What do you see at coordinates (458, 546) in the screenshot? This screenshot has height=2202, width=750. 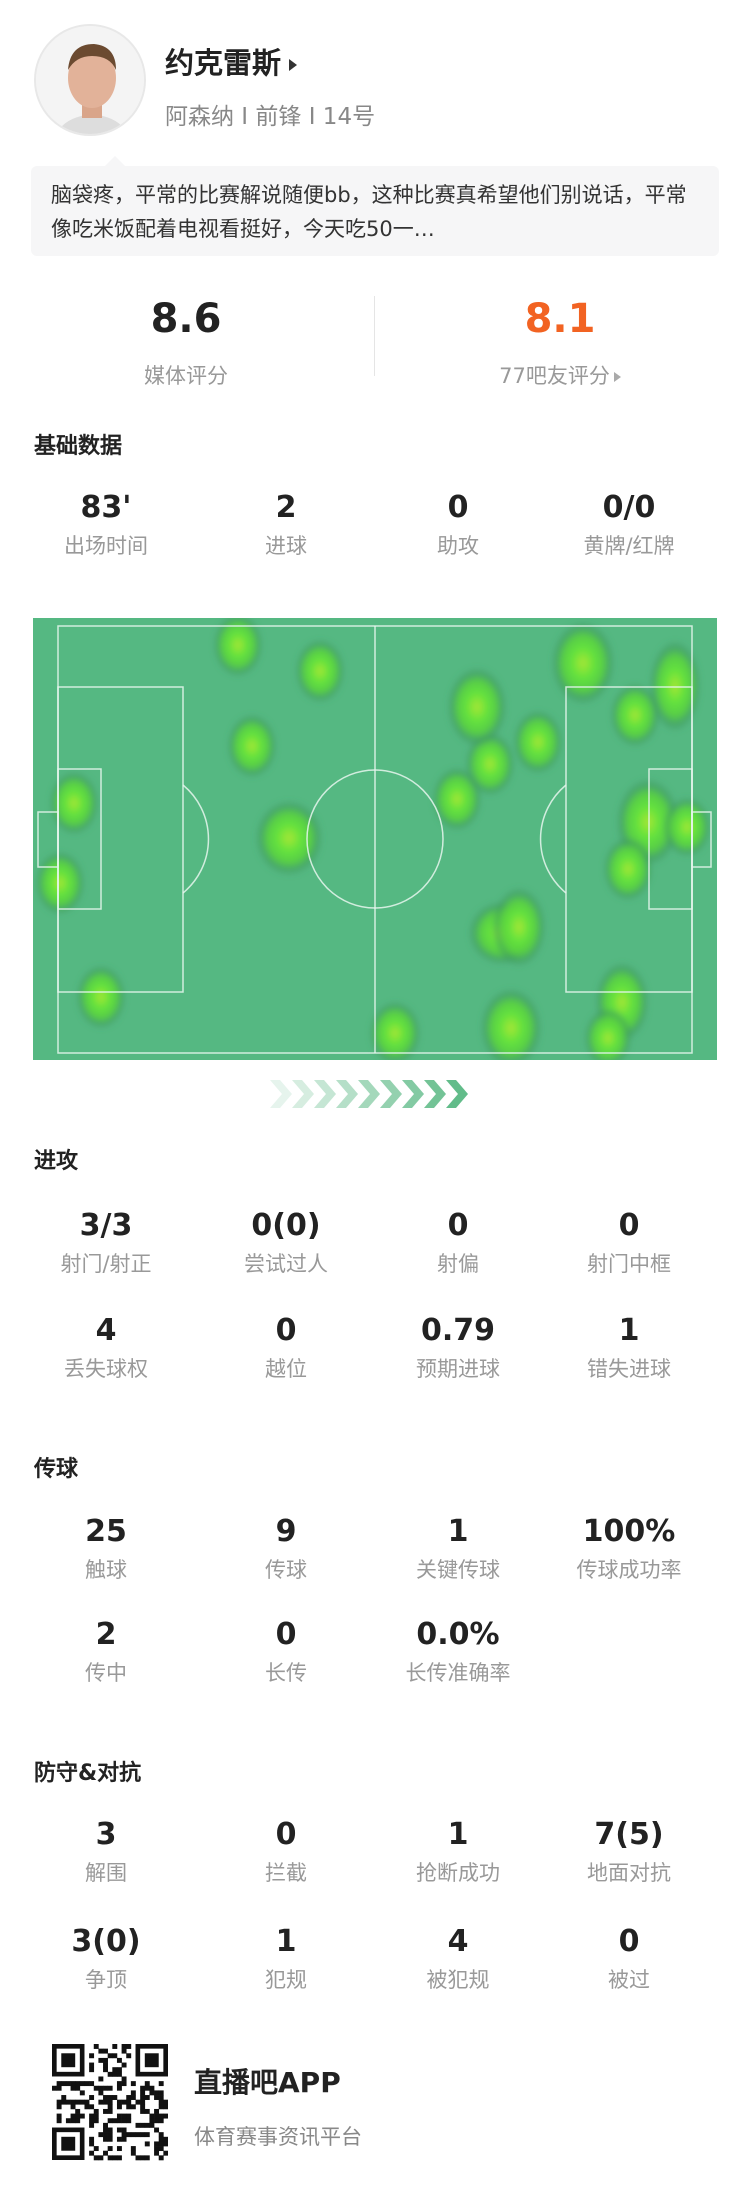 I see `stat-label: 助攻` at bounding box center [458, 546].